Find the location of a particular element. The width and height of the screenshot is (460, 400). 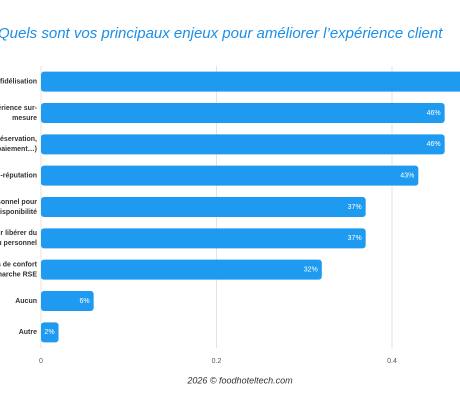

y-tick-label: s au personnel is located at coordinates (18, 243).